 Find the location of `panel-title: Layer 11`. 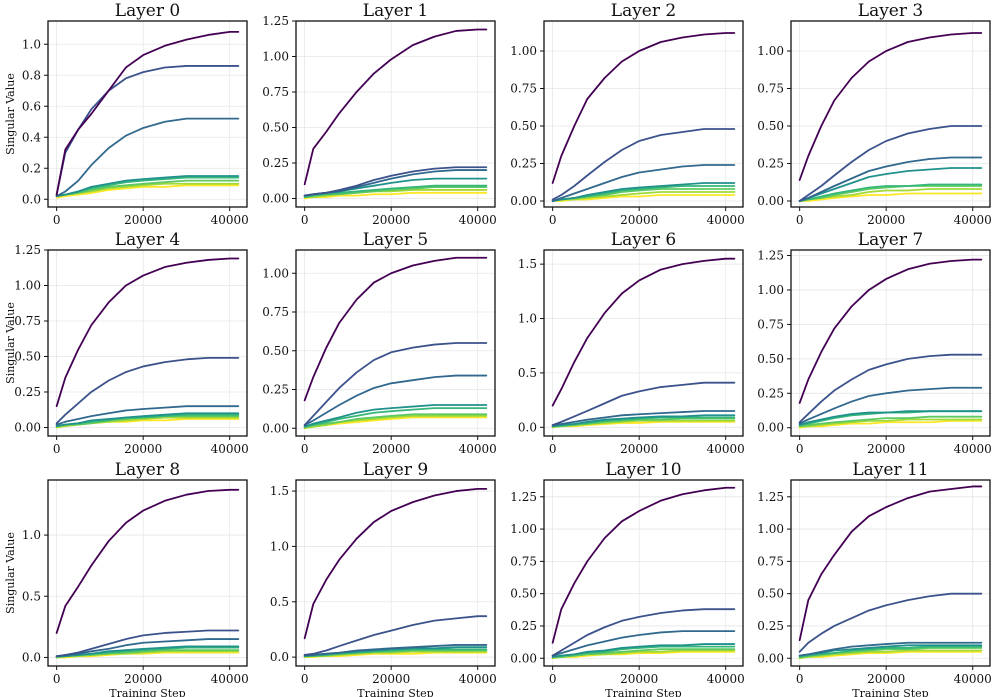

panel-title: Layer 11 is located at coordinates (890, 470).